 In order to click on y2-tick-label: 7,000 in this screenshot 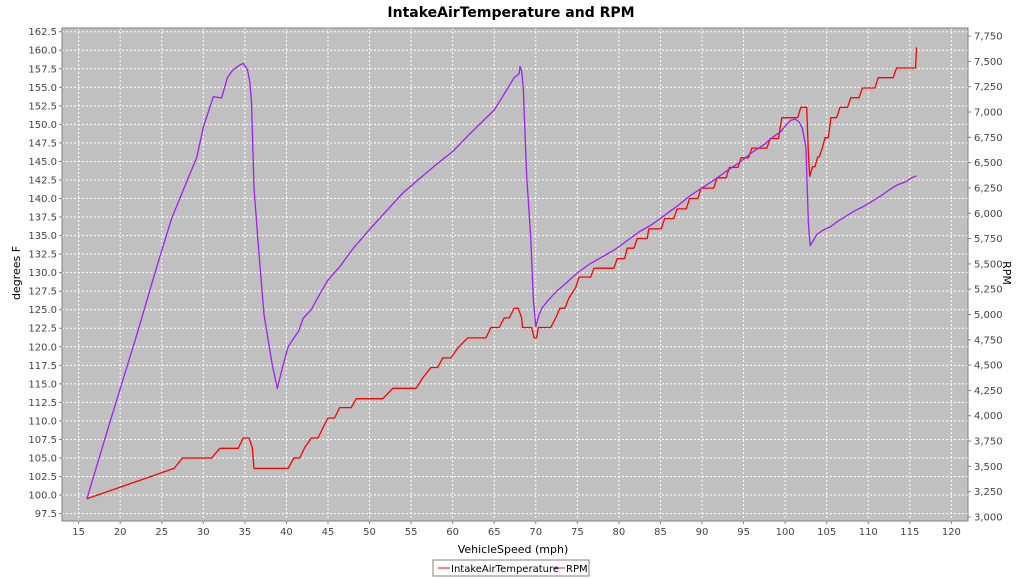, I will do `click(988, 113)`.